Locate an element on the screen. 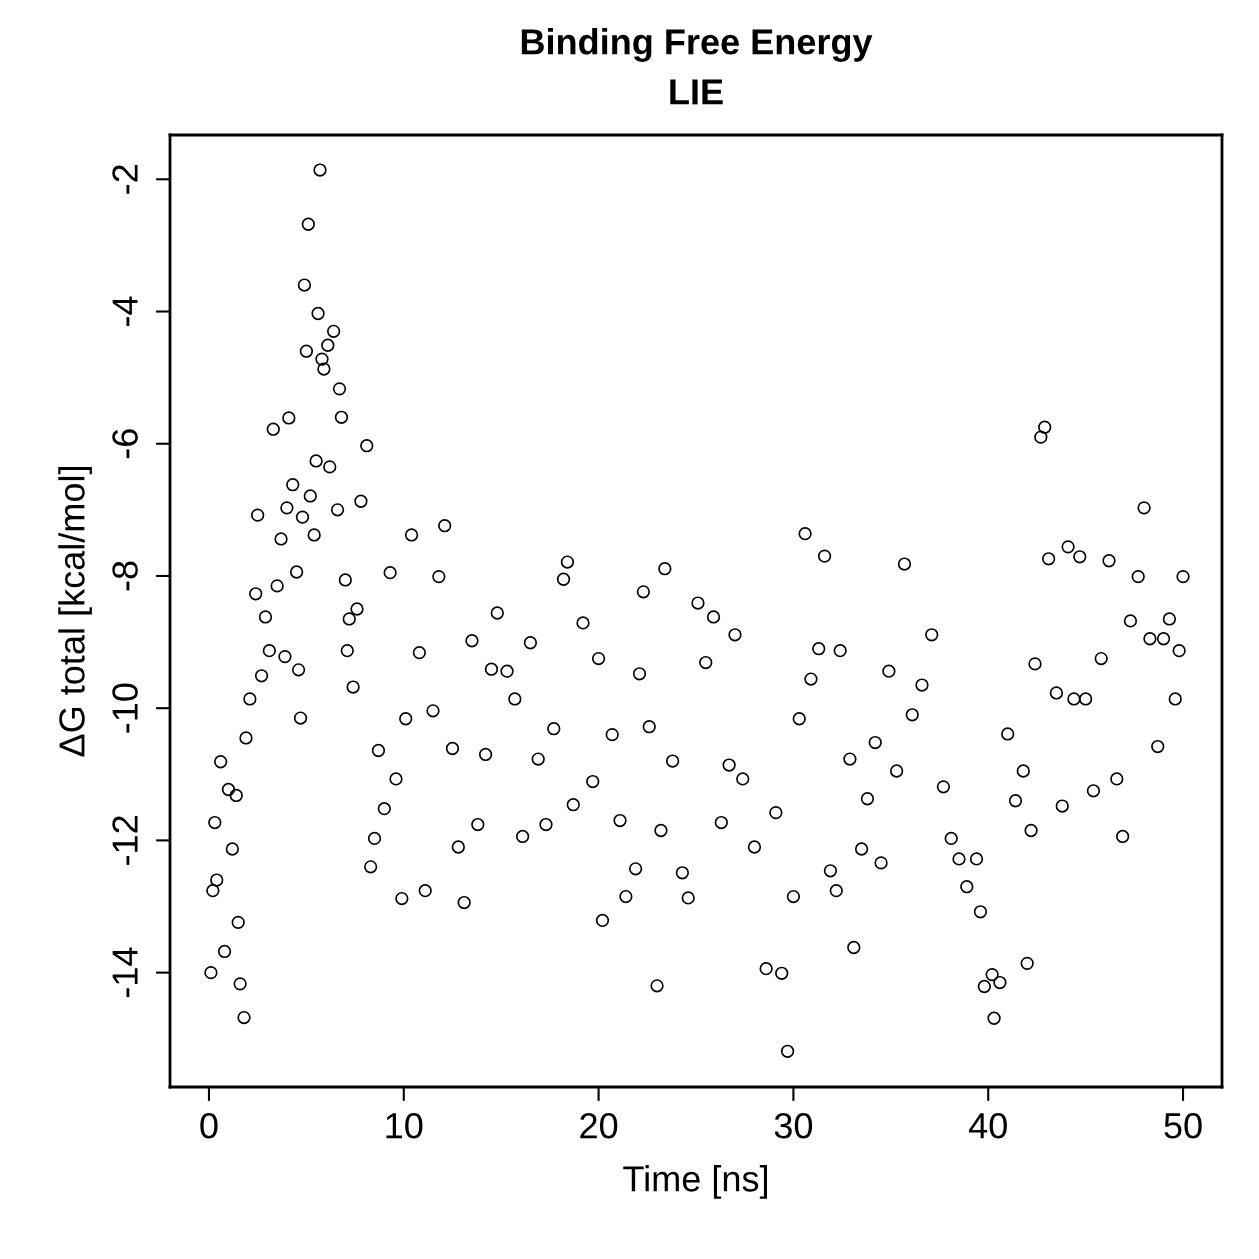 This screenshot has height=1259, width=1259. x-axis-title: Time [ns] is located at coordinates (695, 1182).